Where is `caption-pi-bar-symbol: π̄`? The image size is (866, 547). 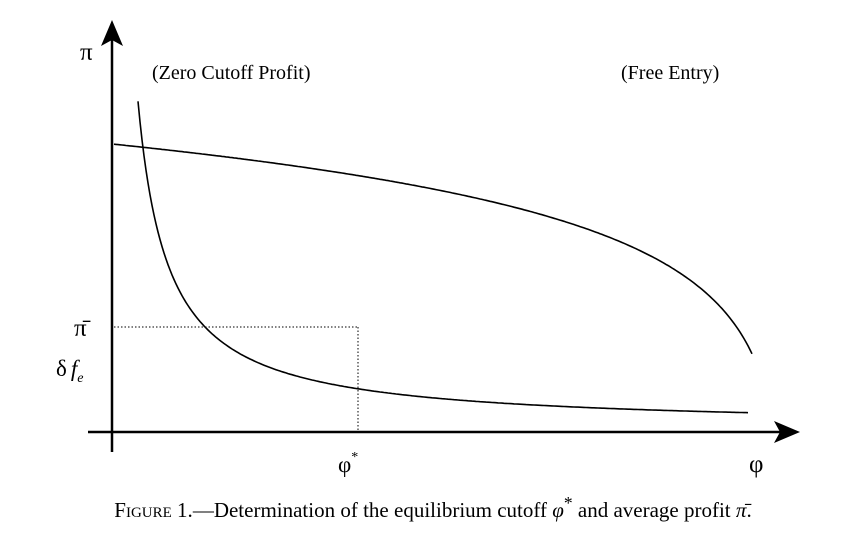
caption-pi-bar-symbol: π̄ is located at coordinates (741, 510).